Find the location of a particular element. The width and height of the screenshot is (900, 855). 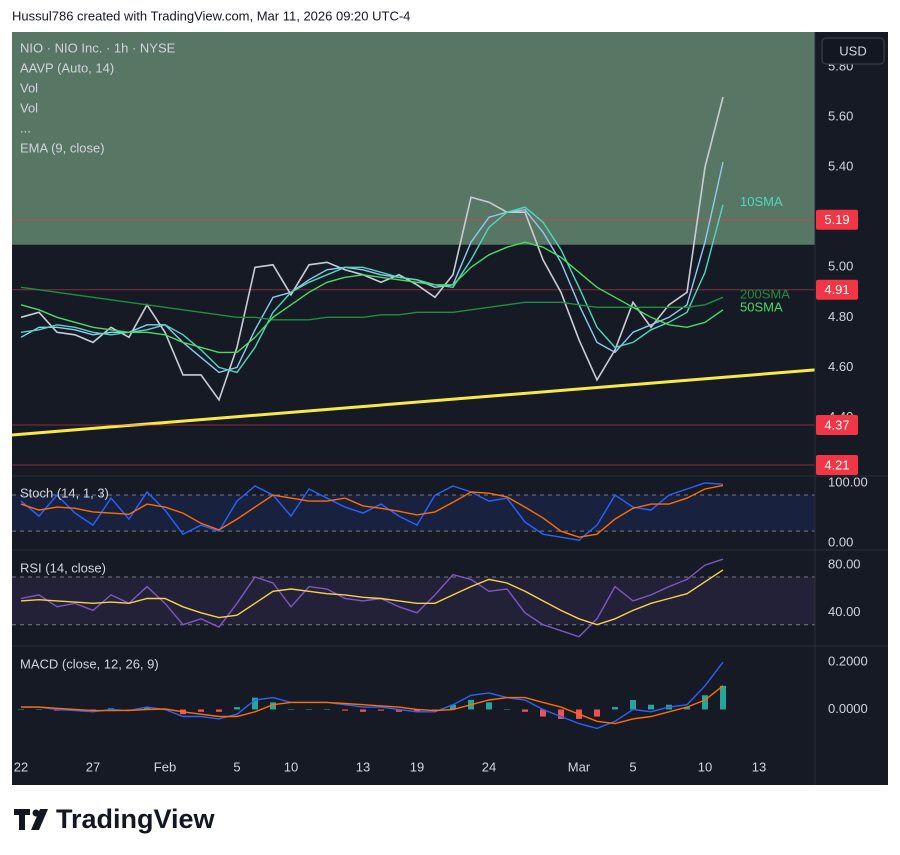

level-label: 4.37 is located at coordinates (836, 424).